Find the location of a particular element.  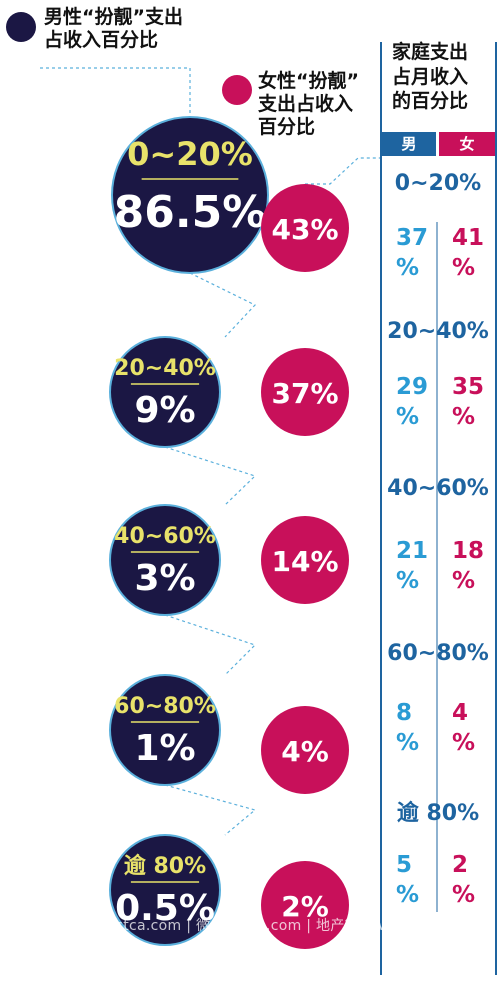

side-header-male: 男 is located at coordinates (409, 144).